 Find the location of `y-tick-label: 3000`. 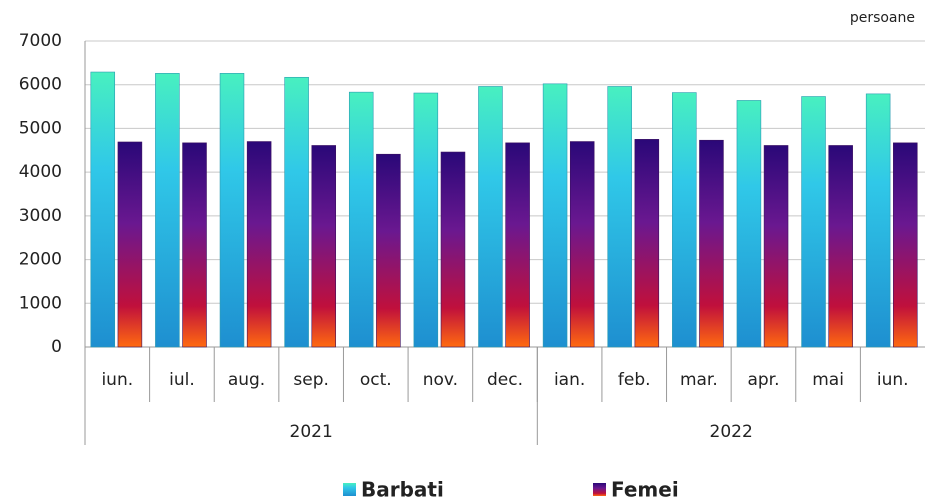

y-tick-label: 3000 is located at coordinates (40, 216).